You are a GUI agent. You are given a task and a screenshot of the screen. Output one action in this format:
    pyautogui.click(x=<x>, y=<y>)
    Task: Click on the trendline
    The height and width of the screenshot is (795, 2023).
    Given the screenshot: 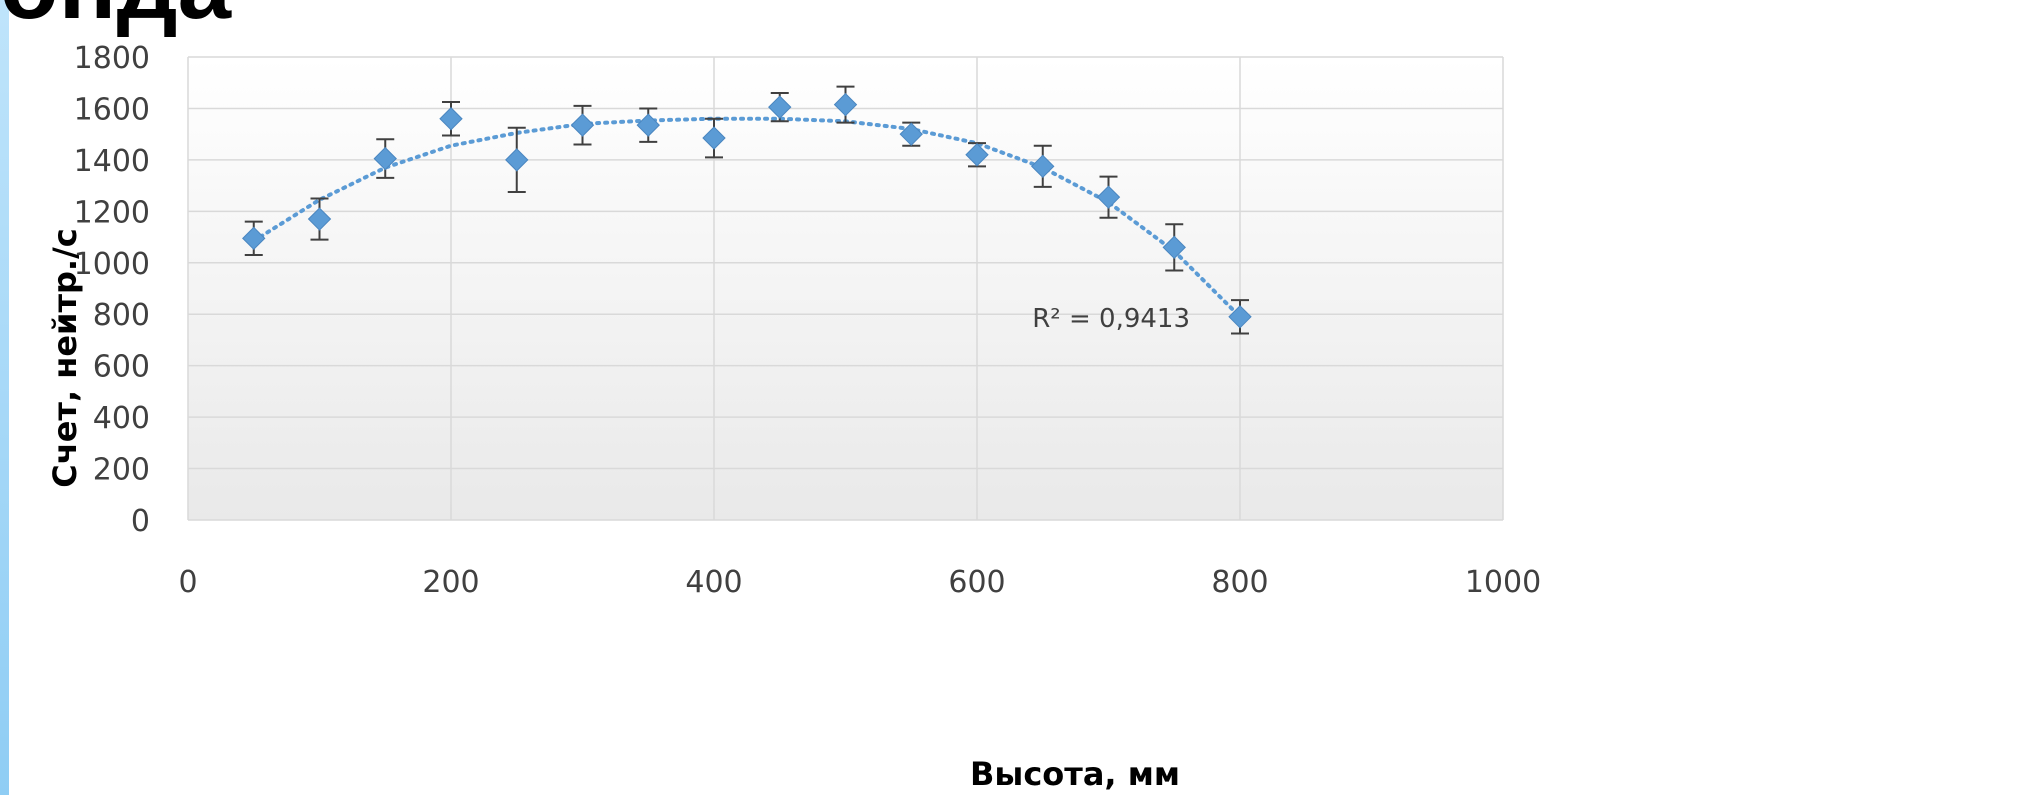 What is the action you would take?
    pyautogui.click(x=746, y=217)
    